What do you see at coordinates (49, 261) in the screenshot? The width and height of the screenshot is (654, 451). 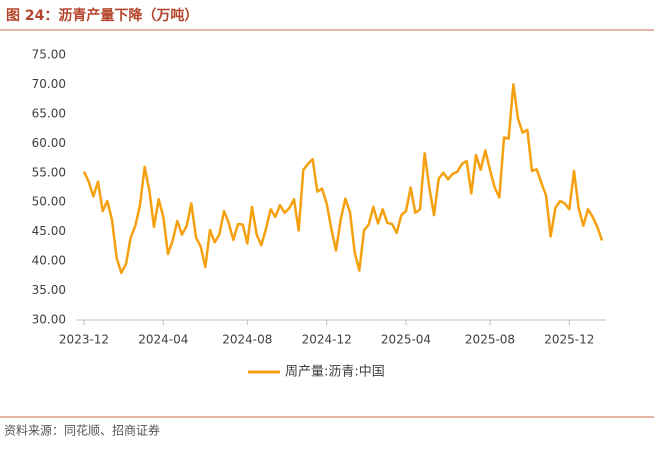 I see `y-tick-label: 40.00` at bounding box center [49, 261].